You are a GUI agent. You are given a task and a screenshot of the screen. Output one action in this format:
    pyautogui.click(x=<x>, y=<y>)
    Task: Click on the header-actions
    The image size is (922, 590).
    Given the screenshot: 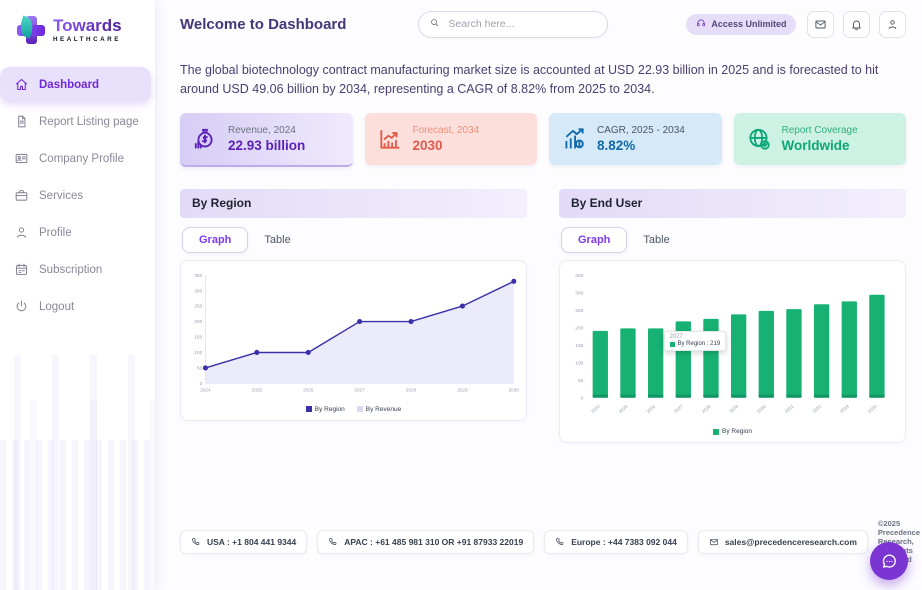 What is the action you would take?
    pyautogui.click(x=856, y=24)
    